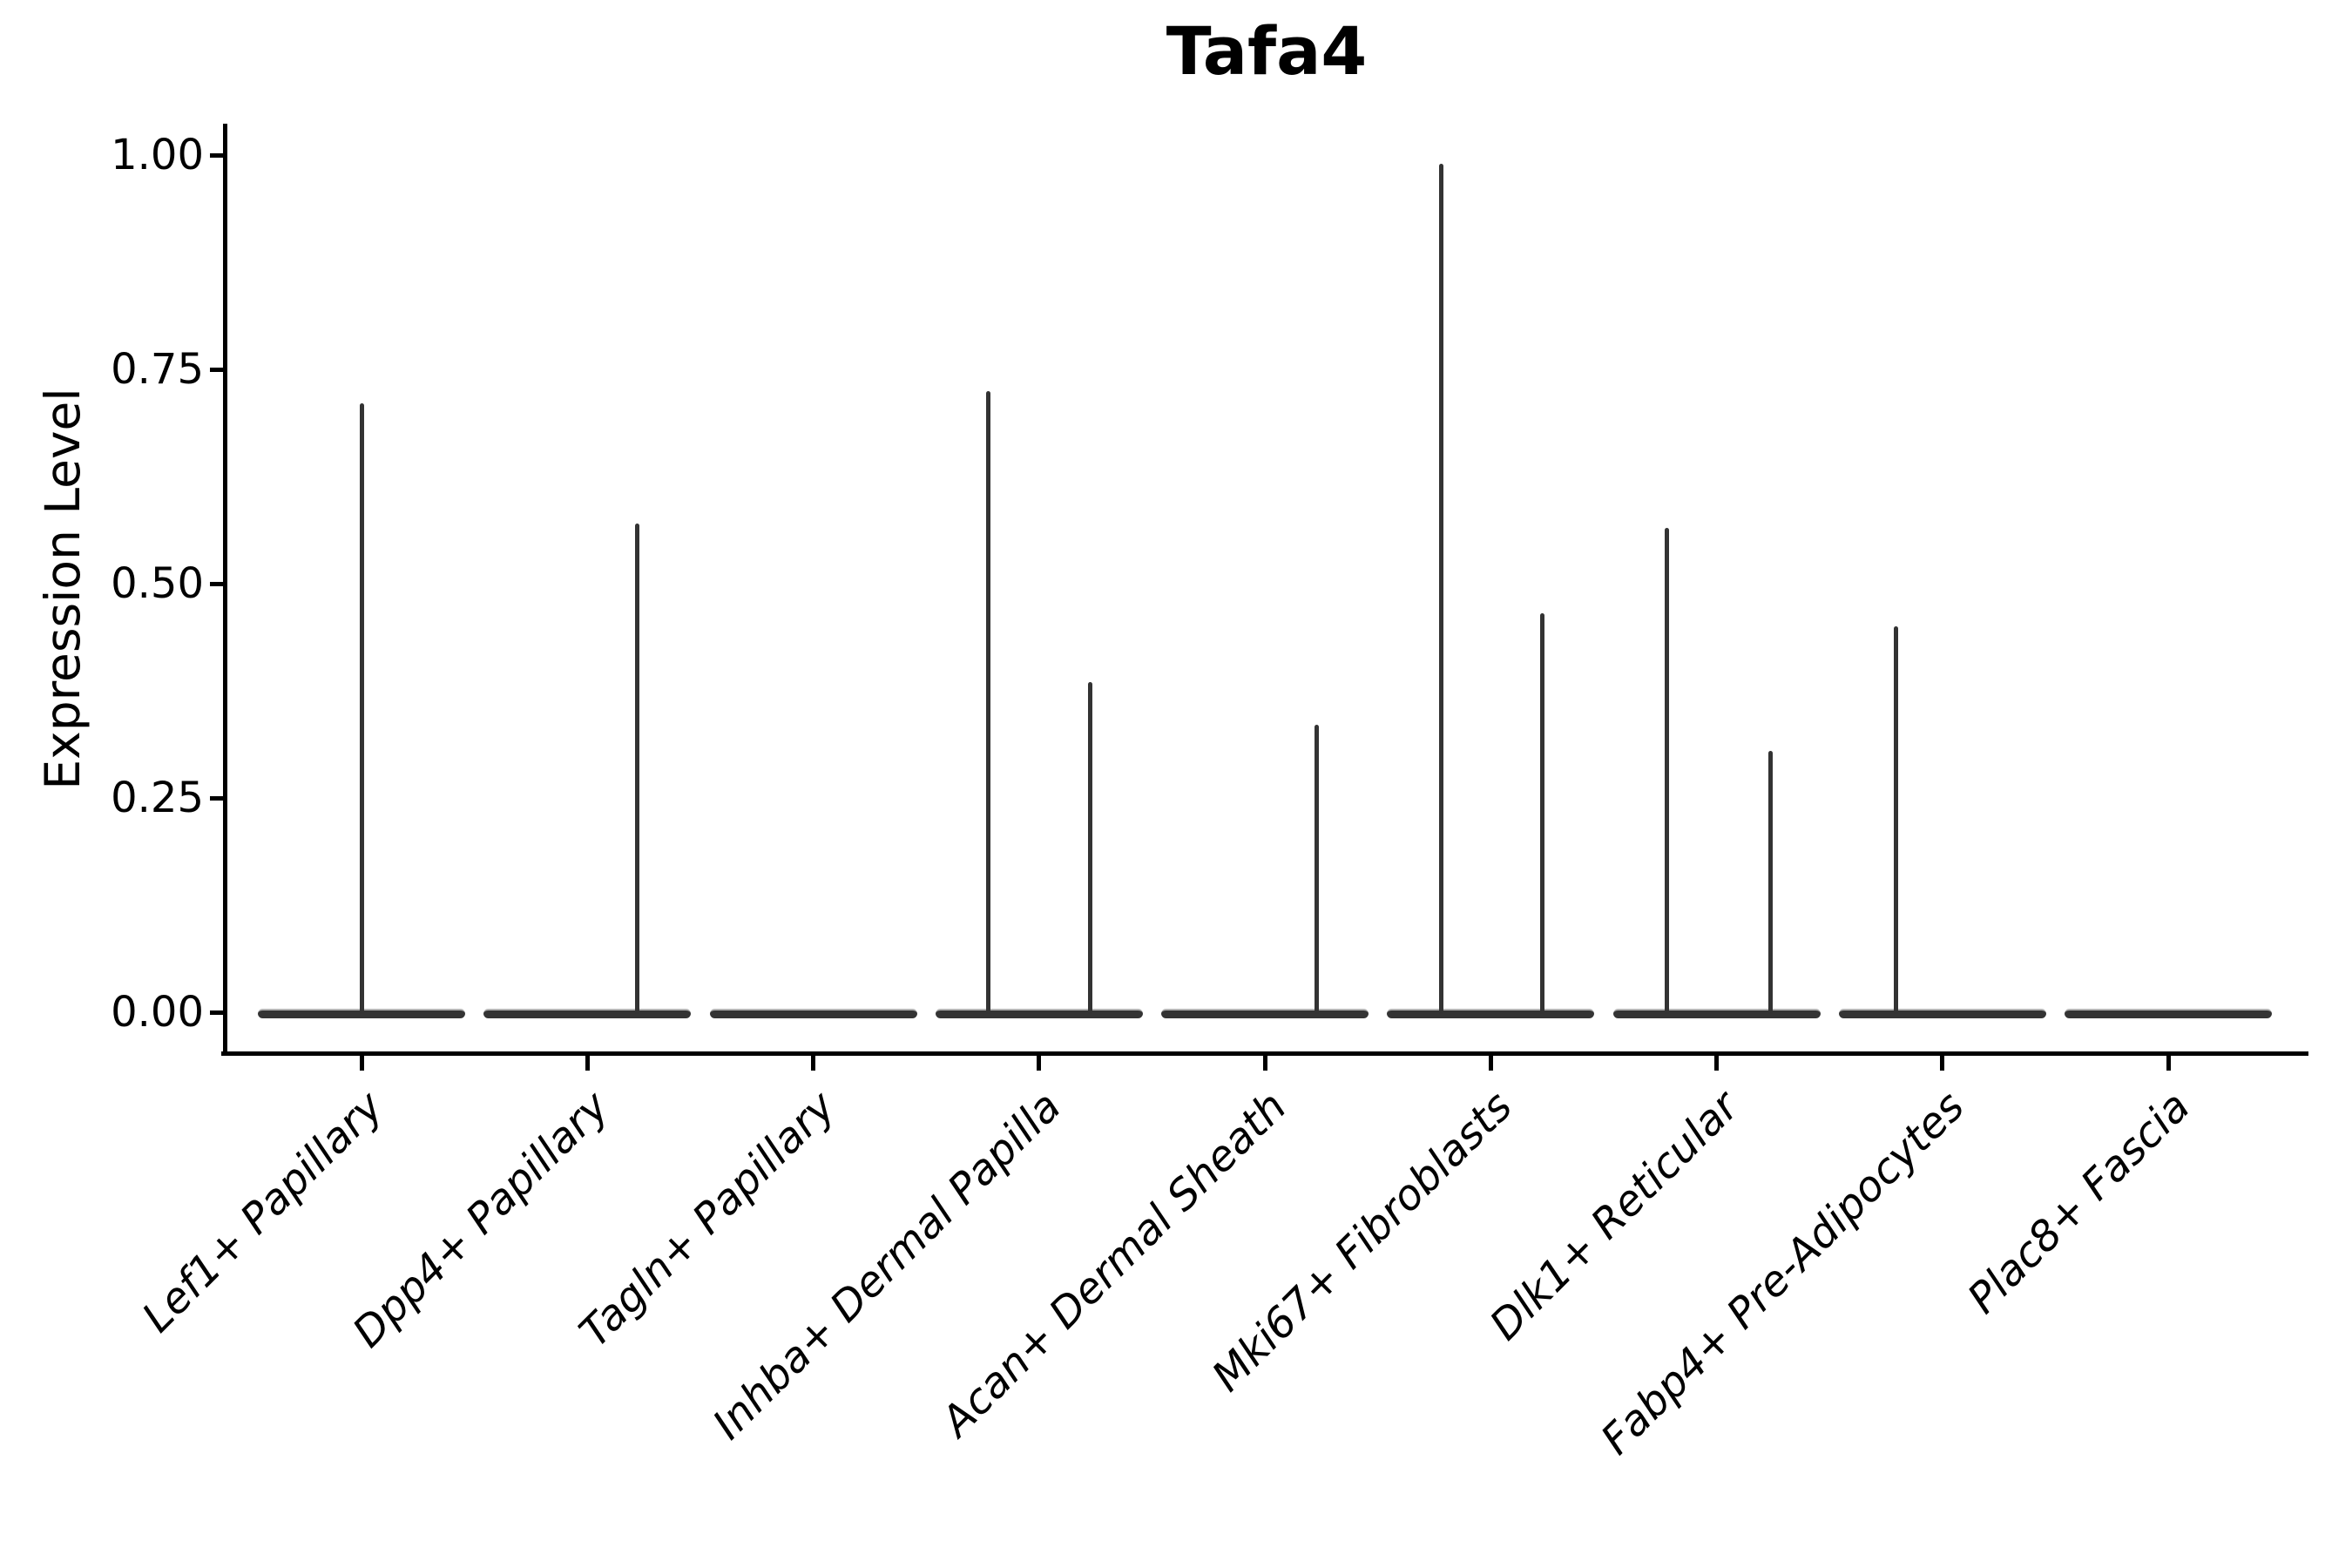 This screenshot has width=2352, height=1568. Describe the element at coordinates (157, 1013) in the screenshot. I see `y-tick-label: 0.00` at that location.